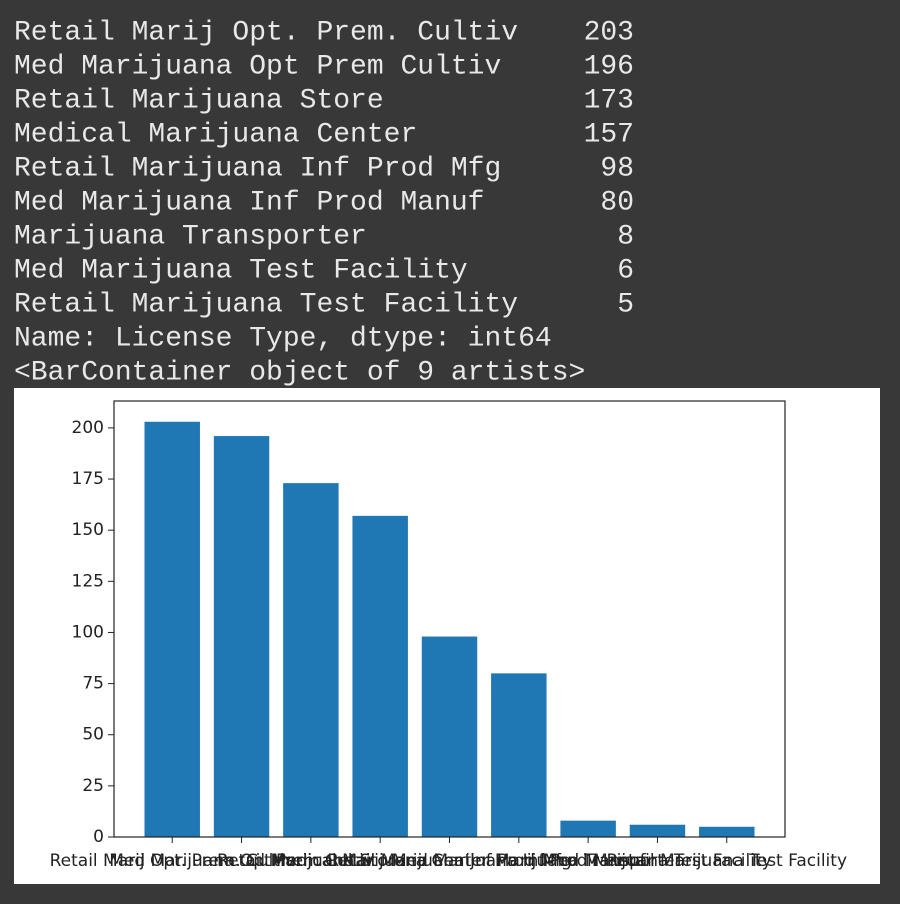  What do you see at coordinates (609, 66) in the screenshot?
I see `row-count: 196` at bounding box center [609, 66].